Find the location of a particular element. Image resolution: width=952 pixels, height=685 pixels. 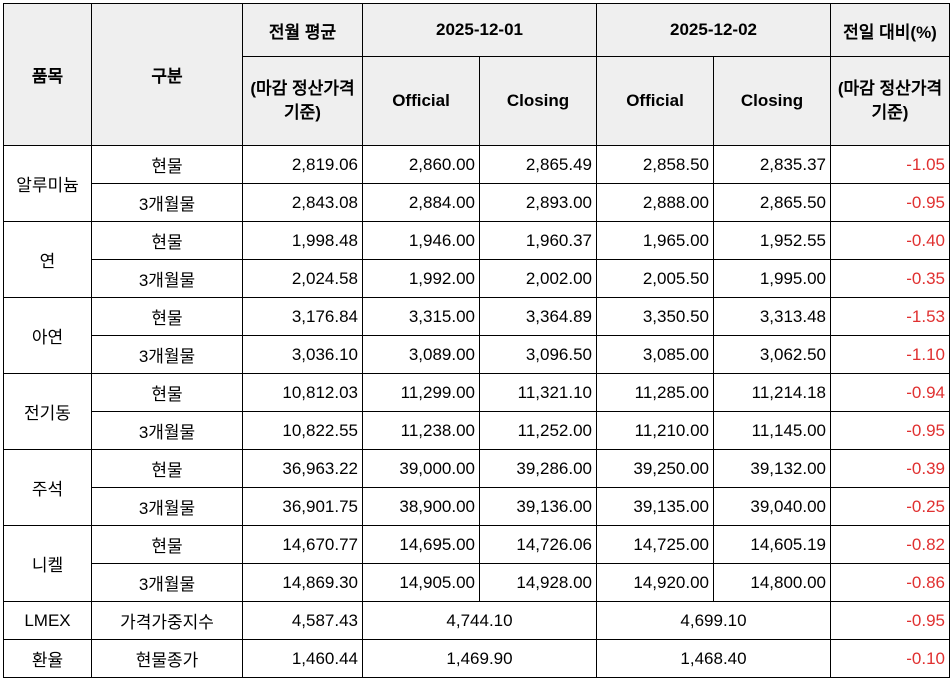

category-cell: 현물종가 is located at coordinates (167, 658).